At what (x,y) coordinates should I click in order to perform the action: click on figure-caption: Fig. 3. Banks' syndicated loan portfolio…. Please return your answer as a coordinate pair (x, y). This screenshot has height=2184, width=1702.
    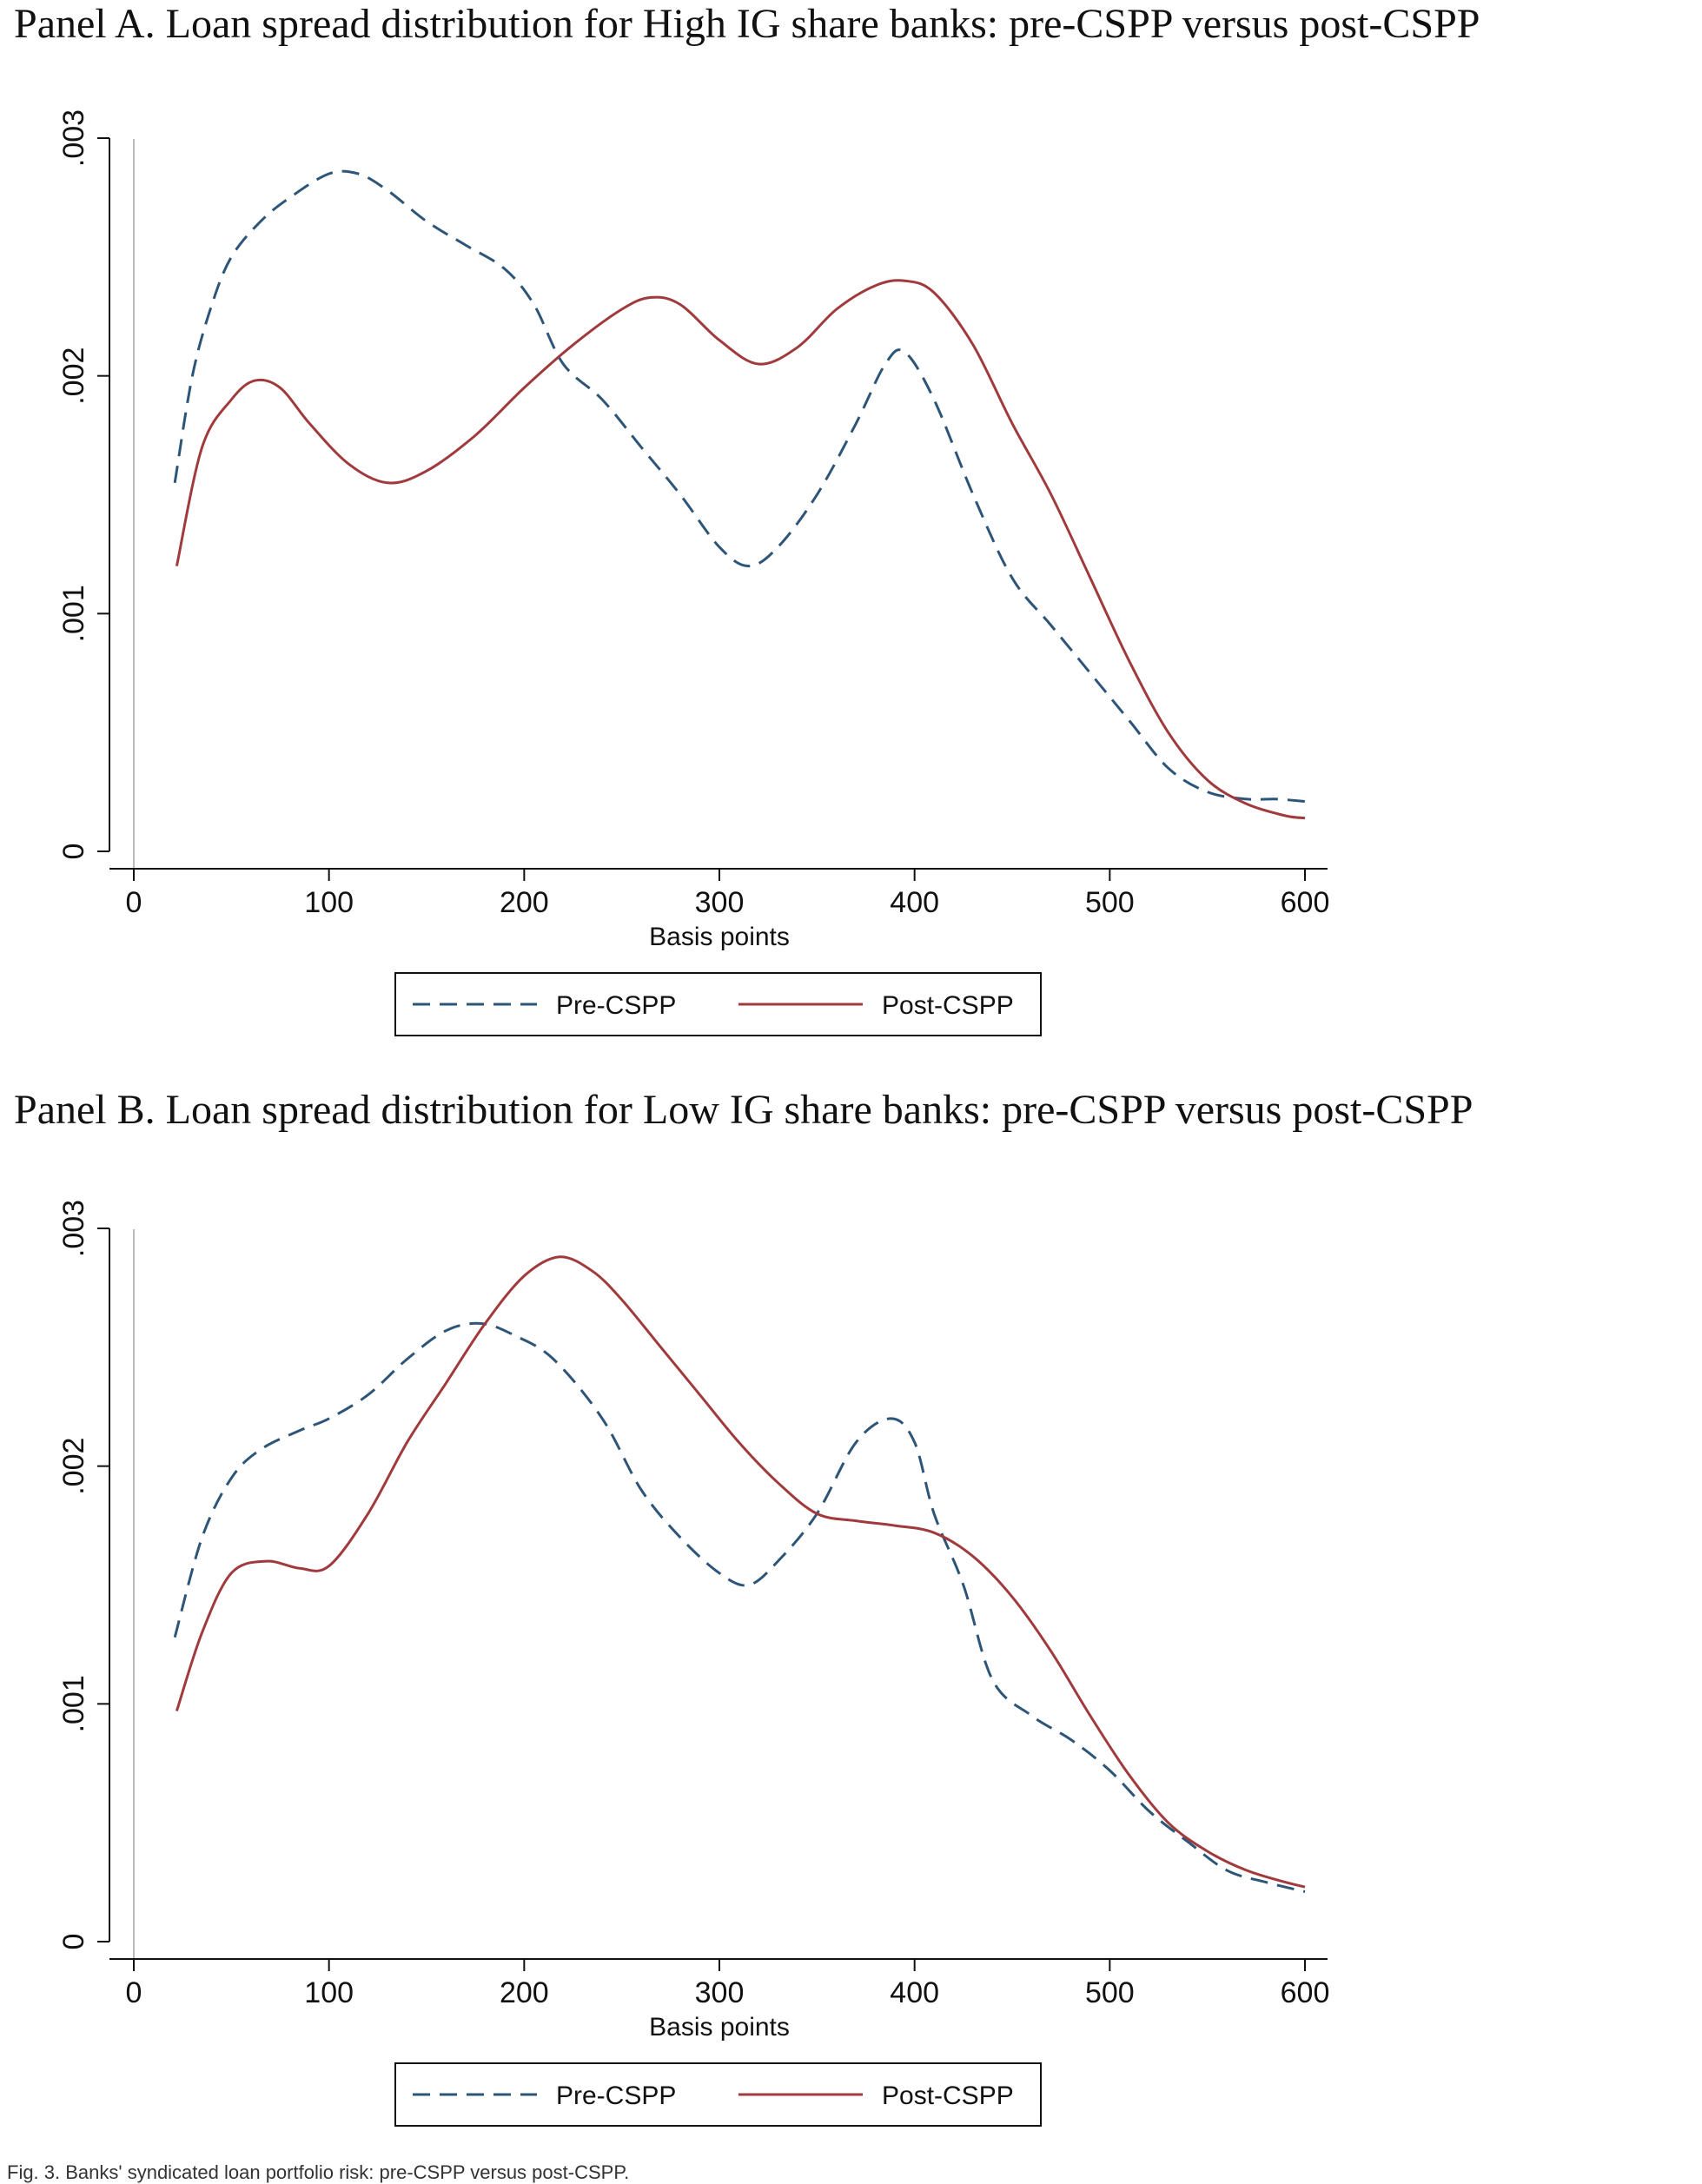
    Looking at the image, I should click on (318, 2172).